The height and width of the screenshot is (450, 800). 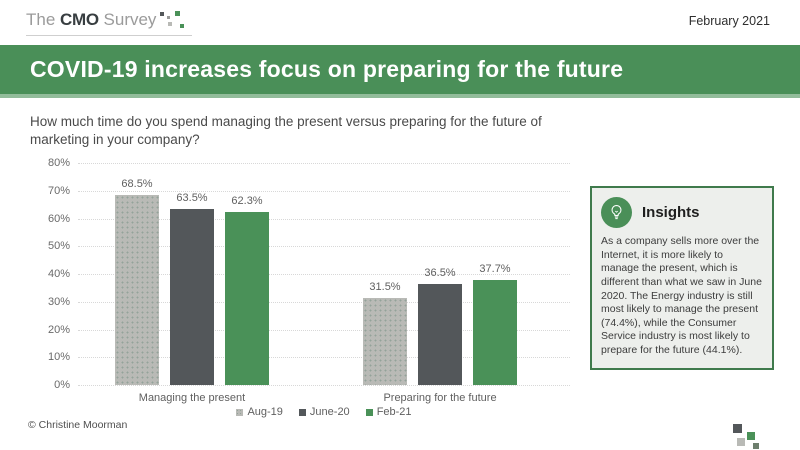 What do you see at coordinates (385, 286) in the screenshot?
I see `bar-value-label: 31.5%` at bounding box center [385, 286].